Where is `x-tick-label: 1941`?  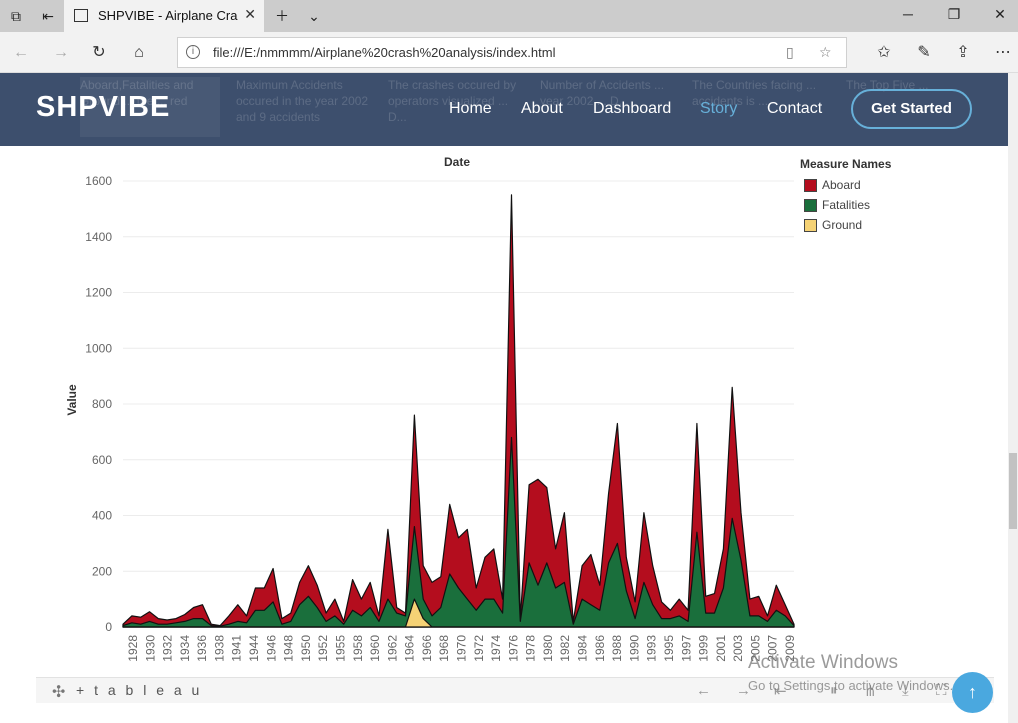
x-tick-label: 1941 is located at coordinates (237, 648).